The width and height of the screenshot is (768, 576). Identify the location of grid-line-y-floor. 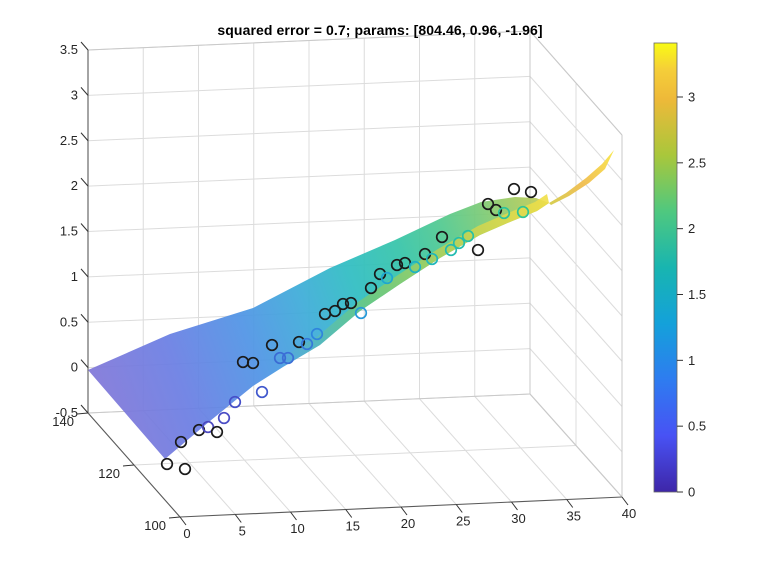
(355, 455).